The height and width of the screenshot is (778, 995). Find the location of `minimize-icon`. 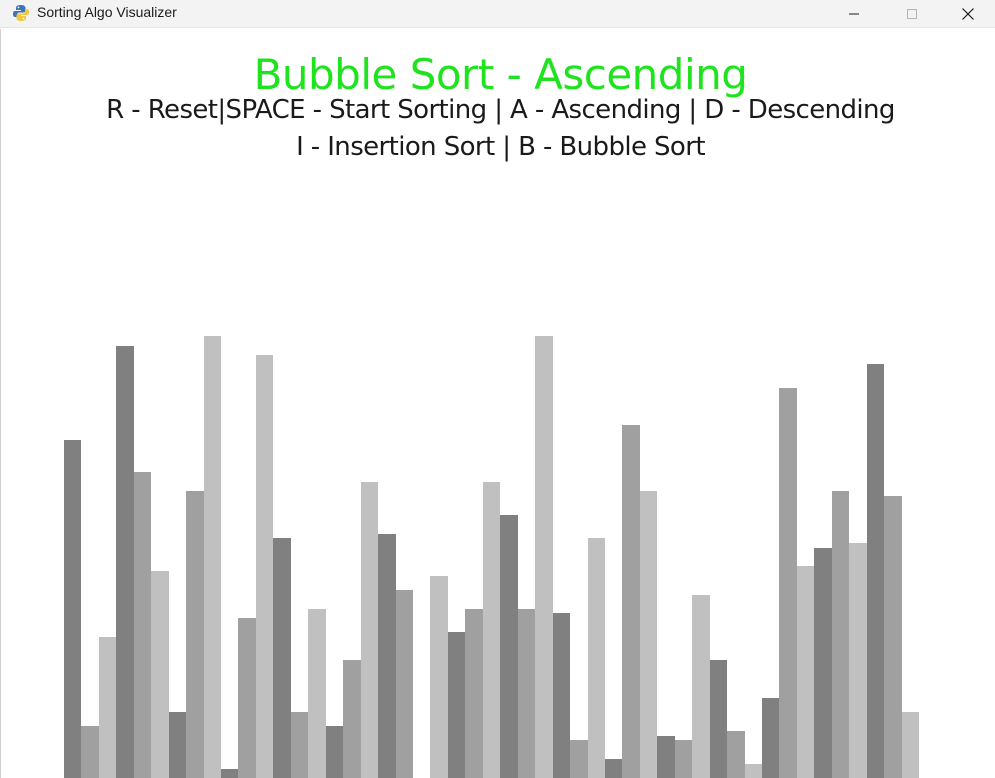

minimize-icon is located at coordinates (854, 14).